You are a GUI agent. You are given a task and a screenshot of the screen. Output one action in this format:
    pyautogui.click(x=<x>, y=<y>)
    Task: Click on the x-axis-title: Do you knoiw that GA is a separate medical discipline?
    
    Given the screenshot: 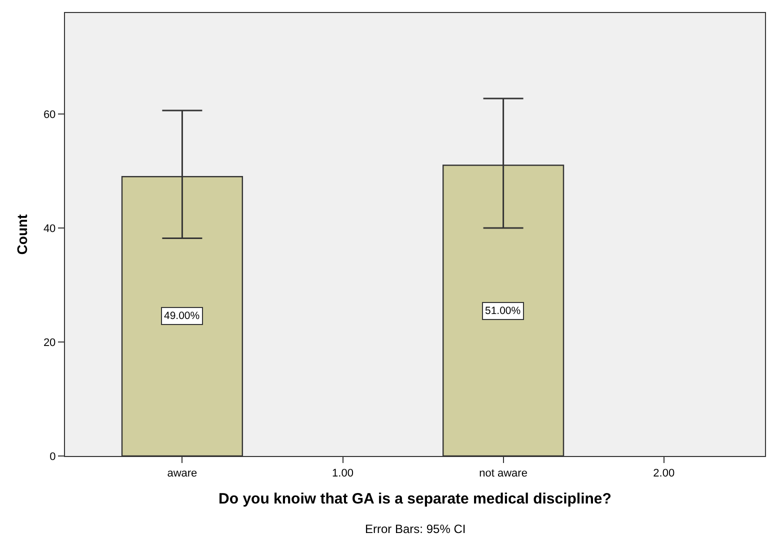 What is the action you would take?
    pyautogui.click(x=415, y=499)
    